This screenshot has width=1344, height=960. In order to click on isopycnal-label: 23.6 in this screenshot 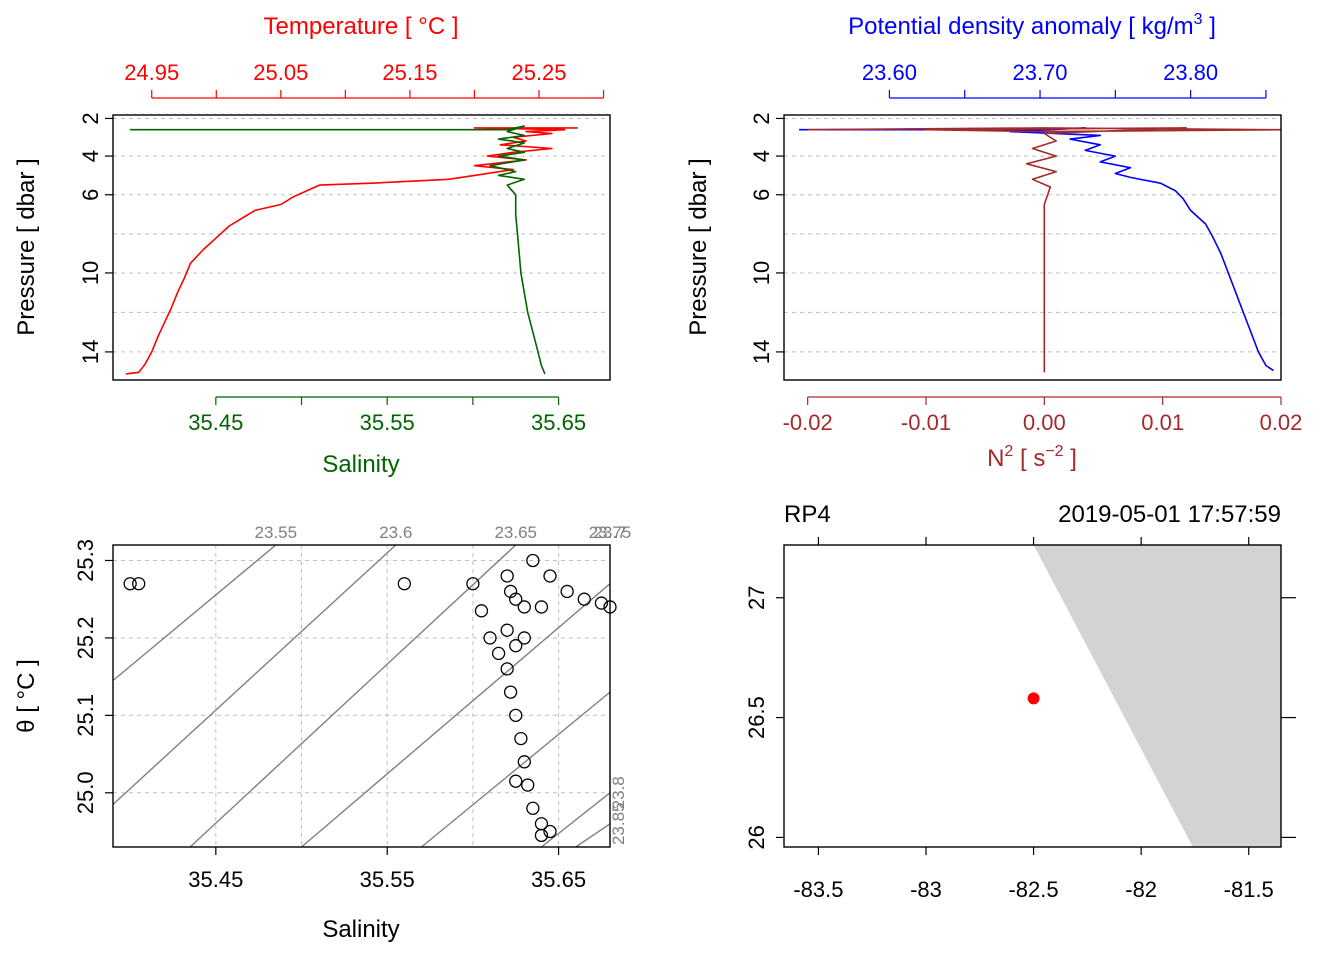, I will do `click(395, 532)`.